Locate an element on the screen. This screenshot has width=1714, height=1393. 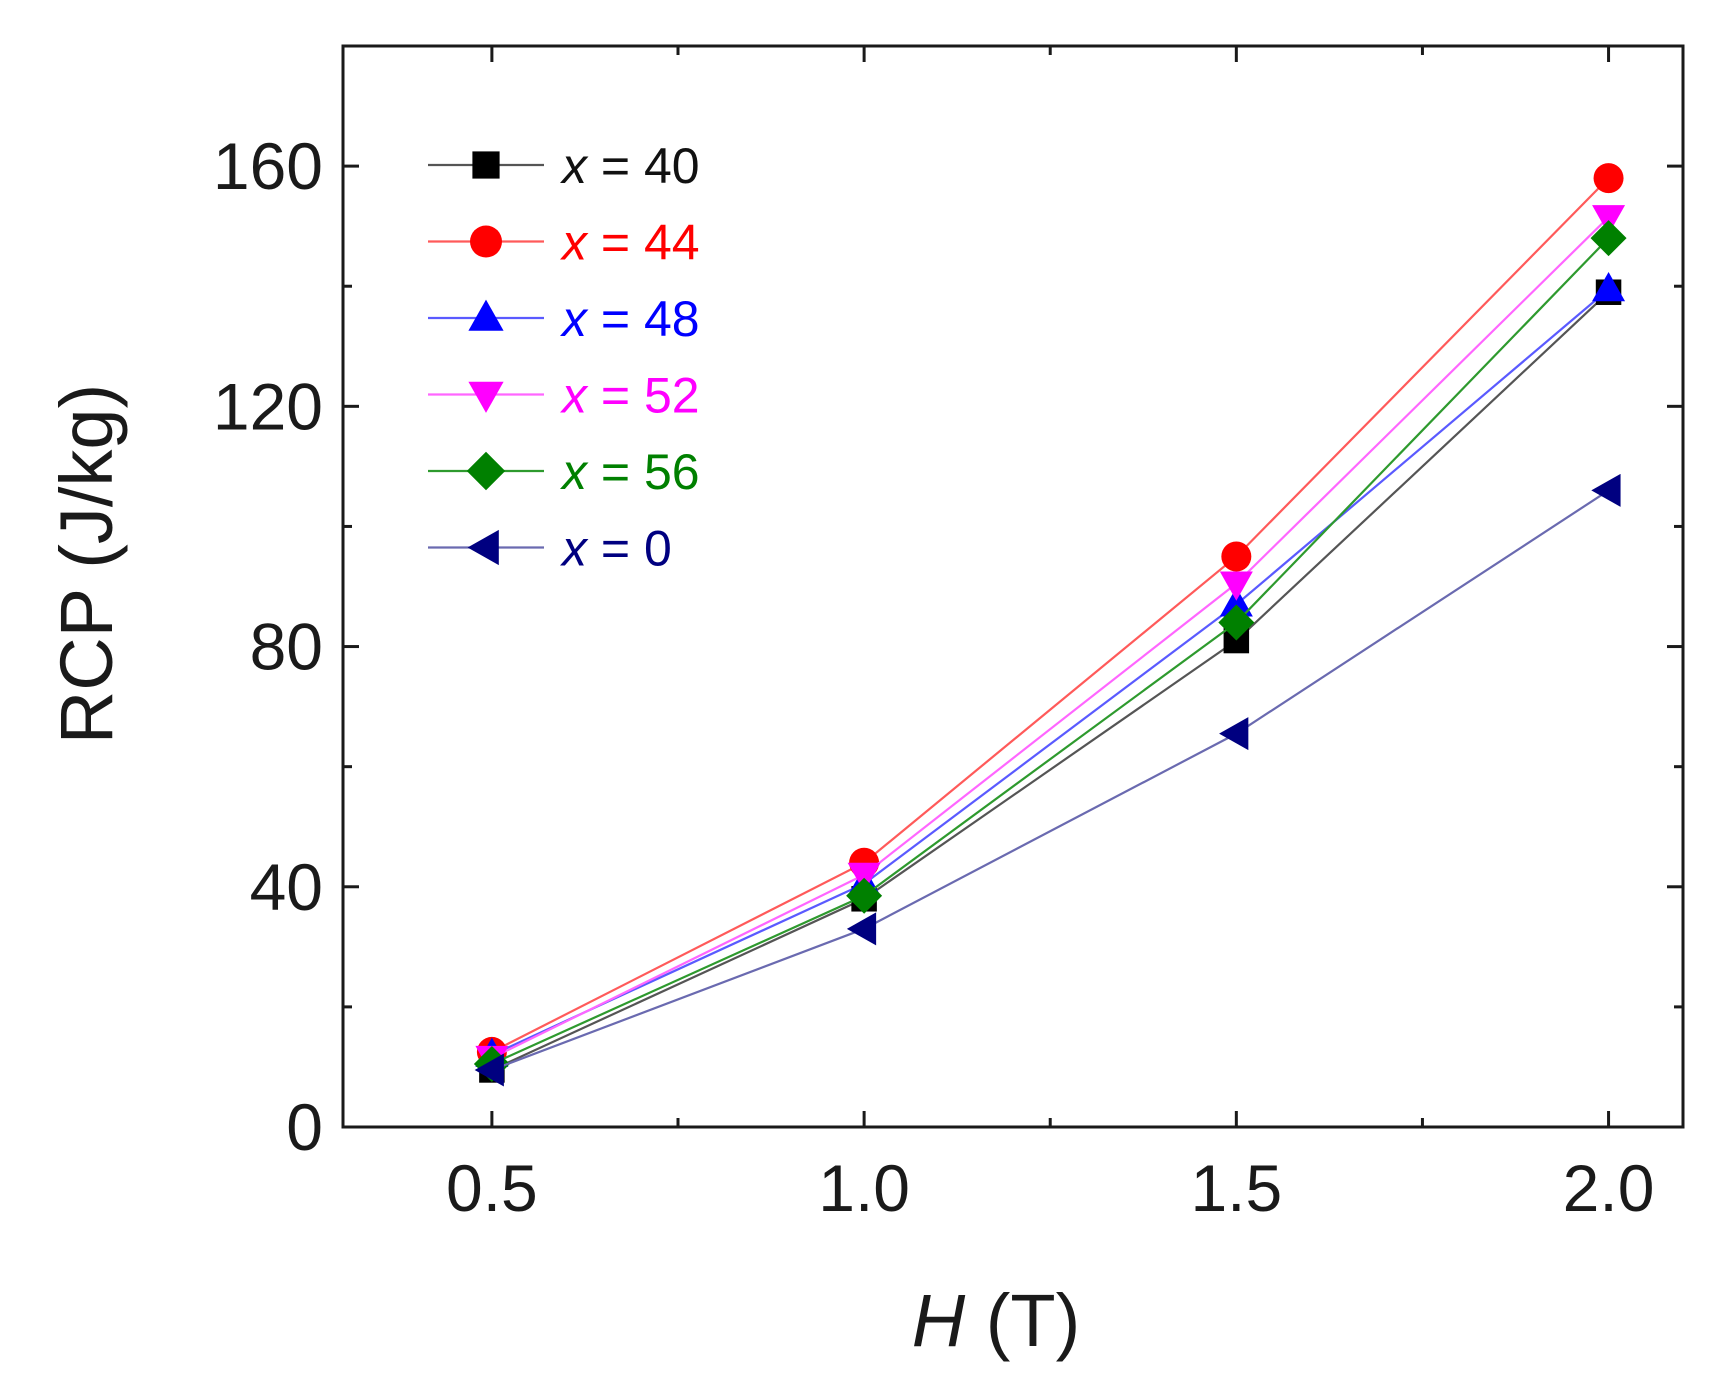
legend-label-value: = 56 is located at coordinates (643, 472).